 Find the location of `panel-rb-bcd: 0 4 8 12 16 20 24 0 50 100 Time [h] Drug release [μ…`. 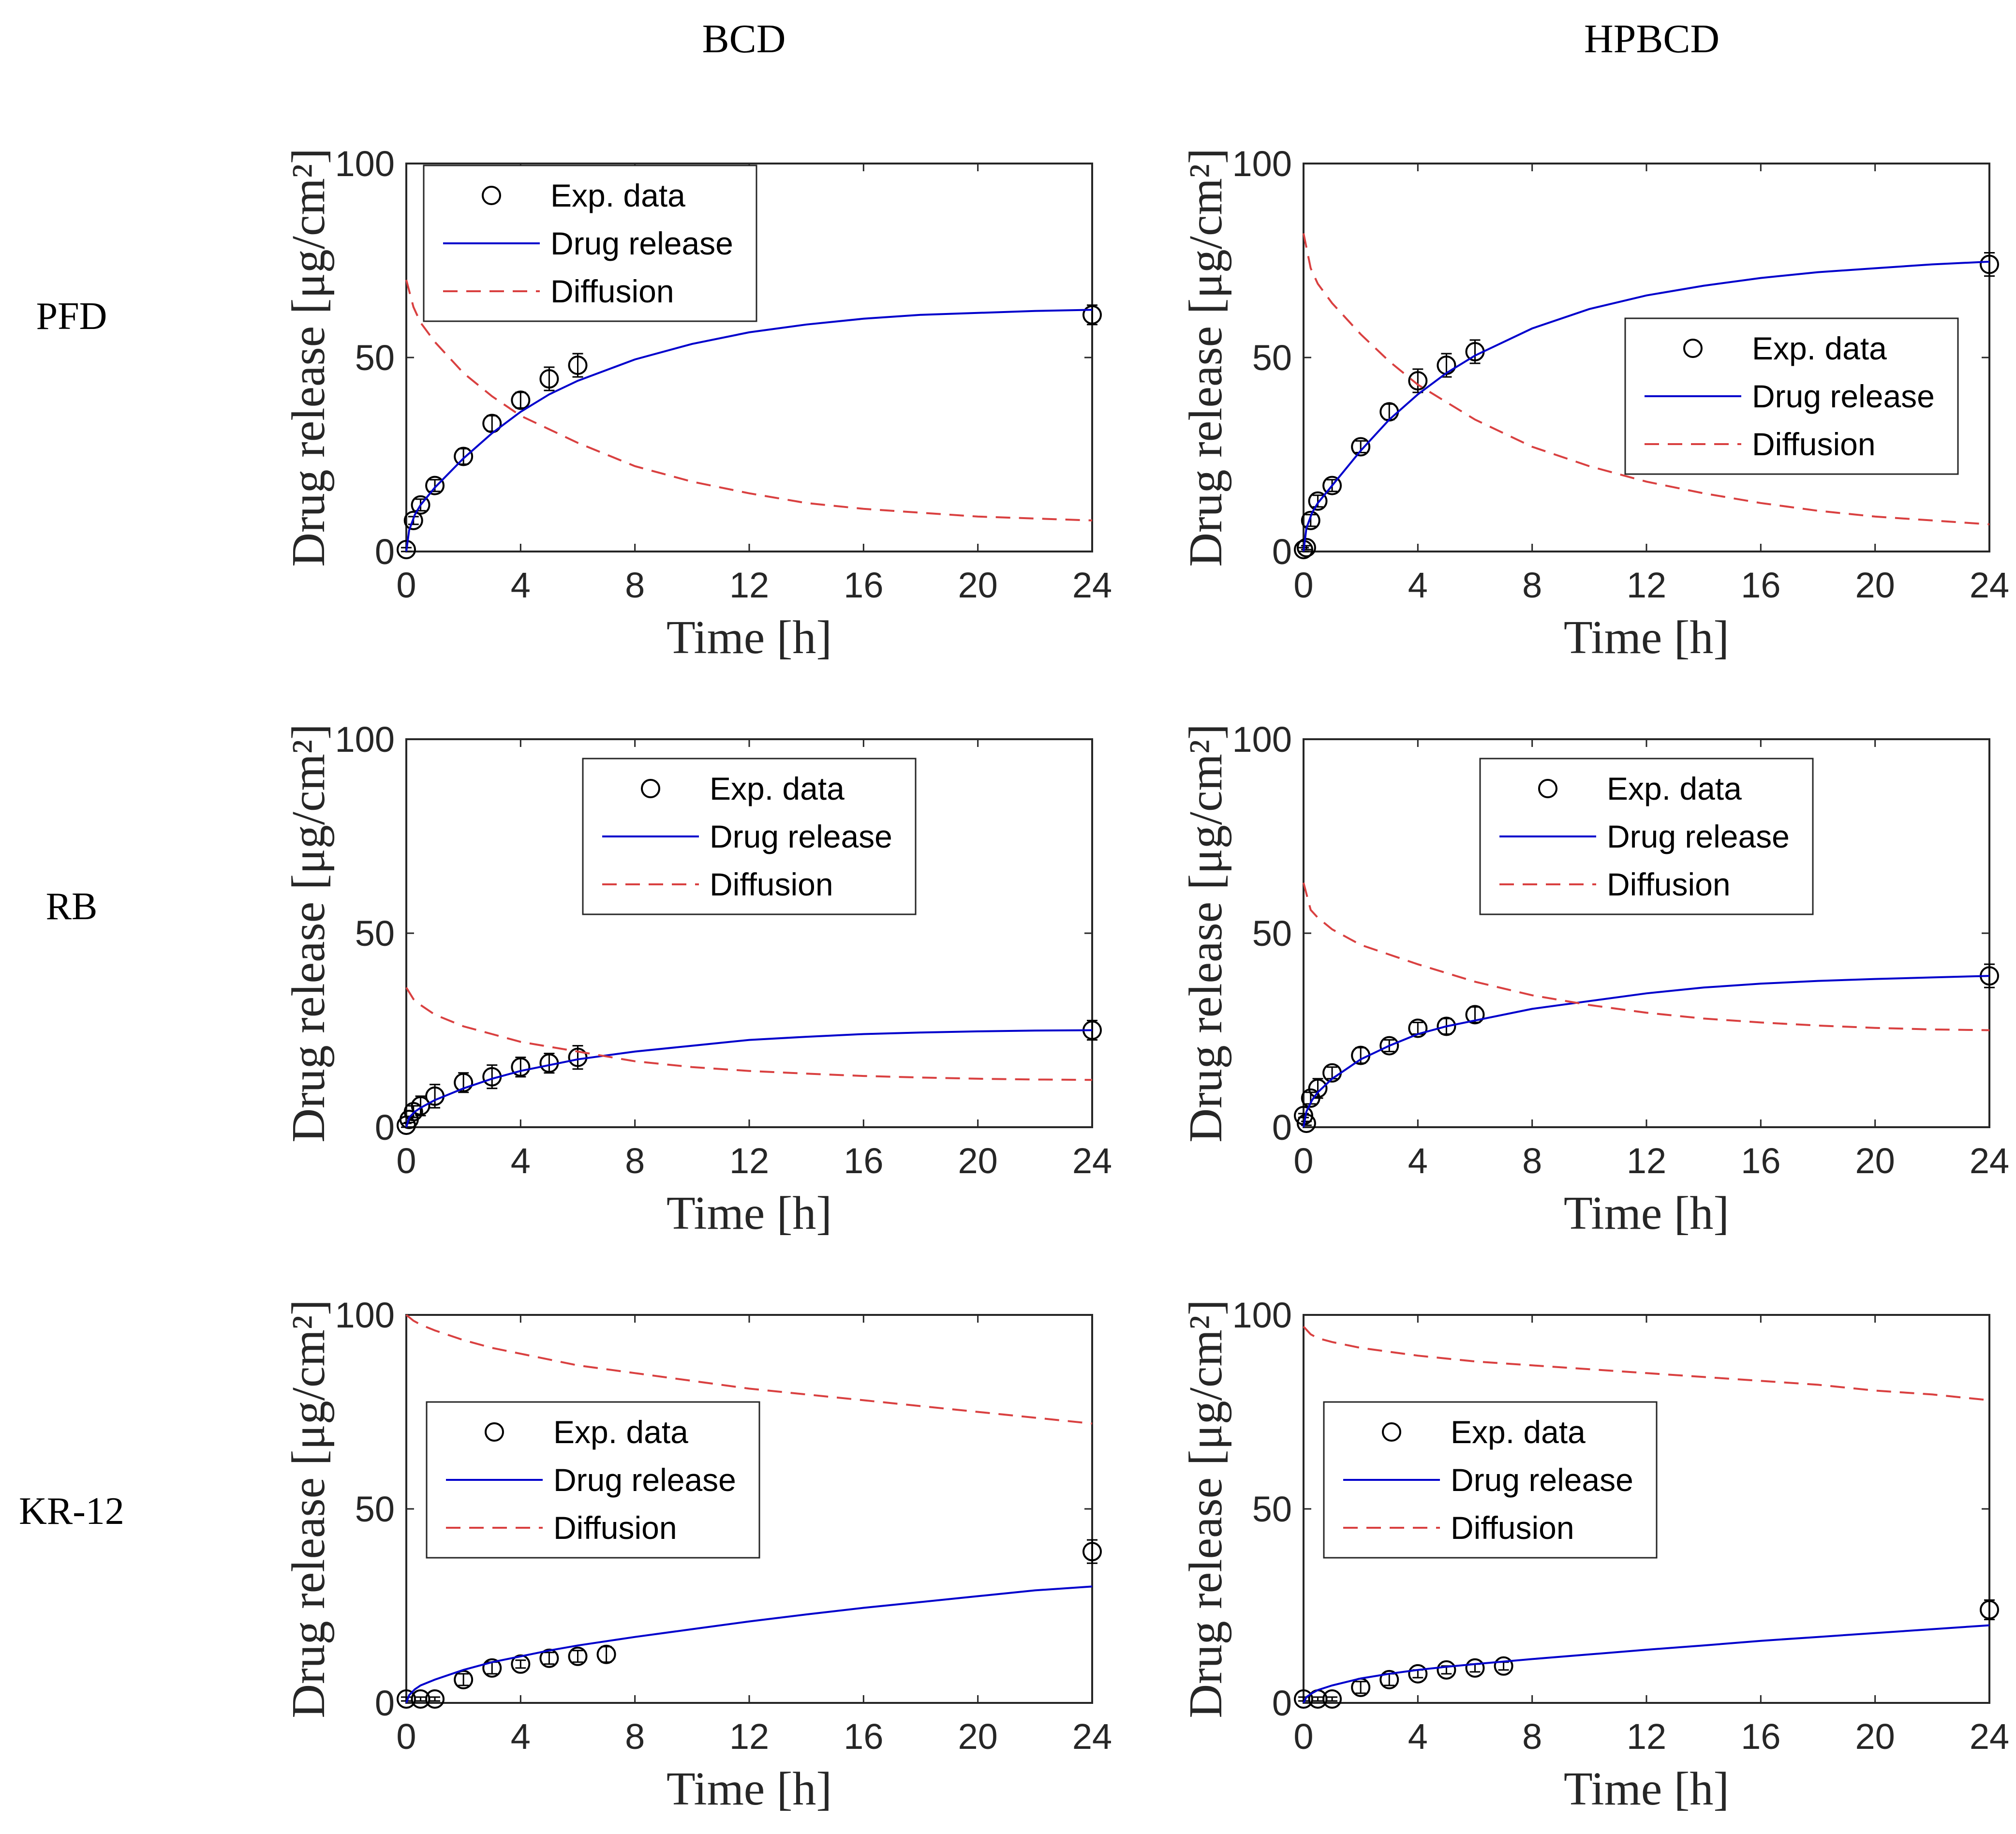

panel-rb-bcd: 0 4 8 12 16 20 24 0 50 100 Time [h] Drug release [μ… is located at coordinates (697, 979).